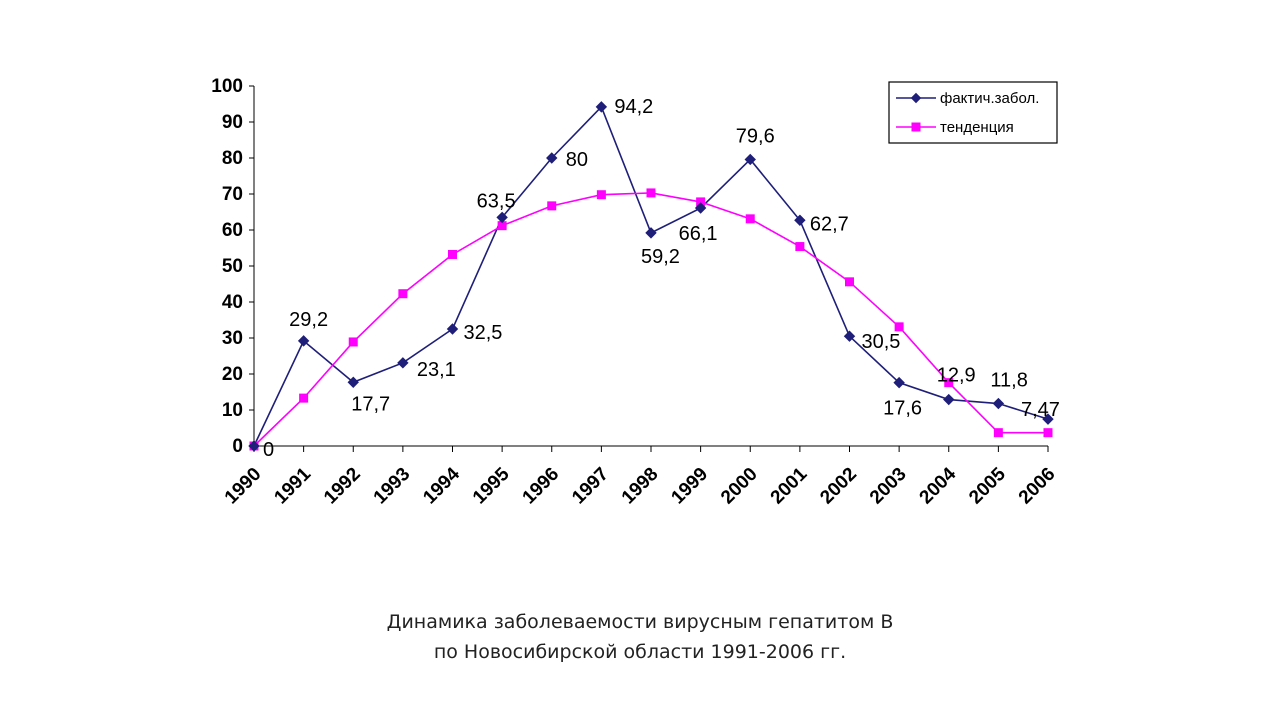 This screenshot has width=1280, height=720. I want to click on y-tick-label: 0, so click(237, 446).